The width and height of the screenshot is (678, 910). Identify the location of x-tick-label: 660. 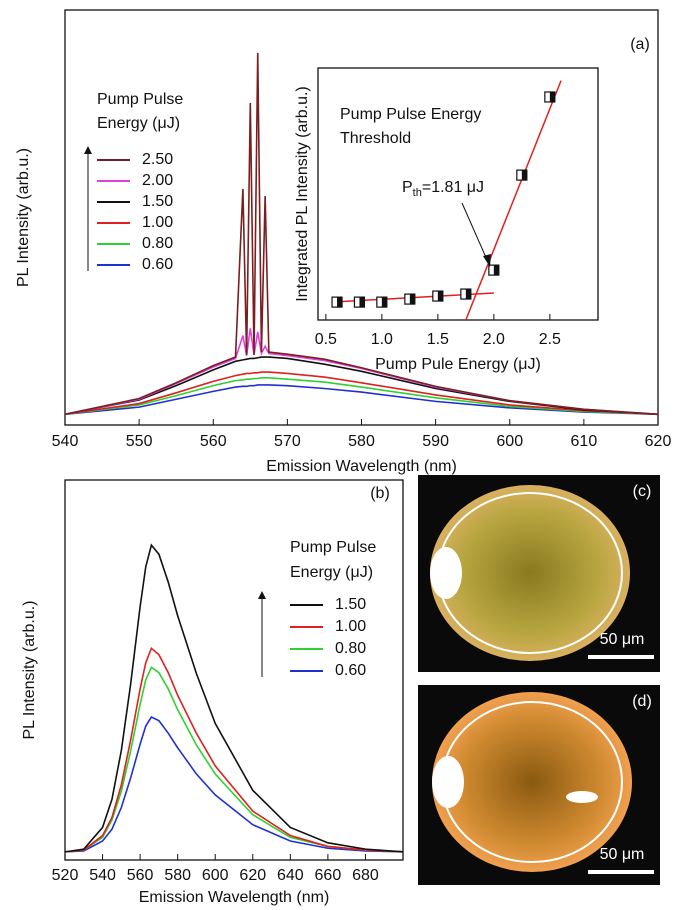
(328, 875).